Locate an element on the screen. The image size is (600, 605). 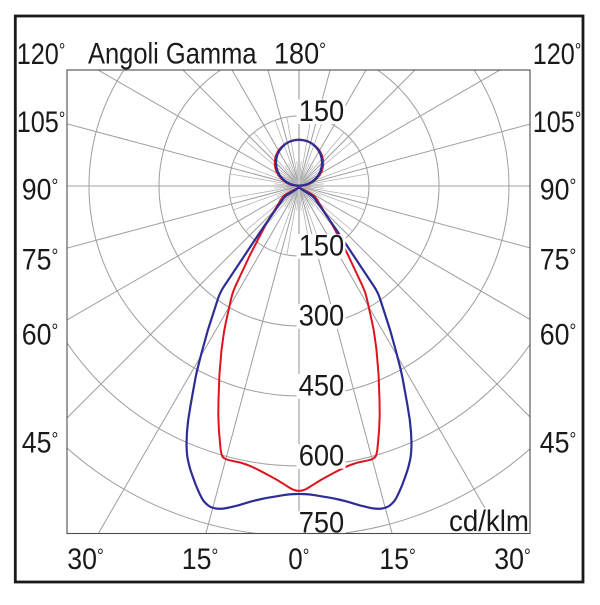
svg-text: 30° is located at coordinates (85, 559).